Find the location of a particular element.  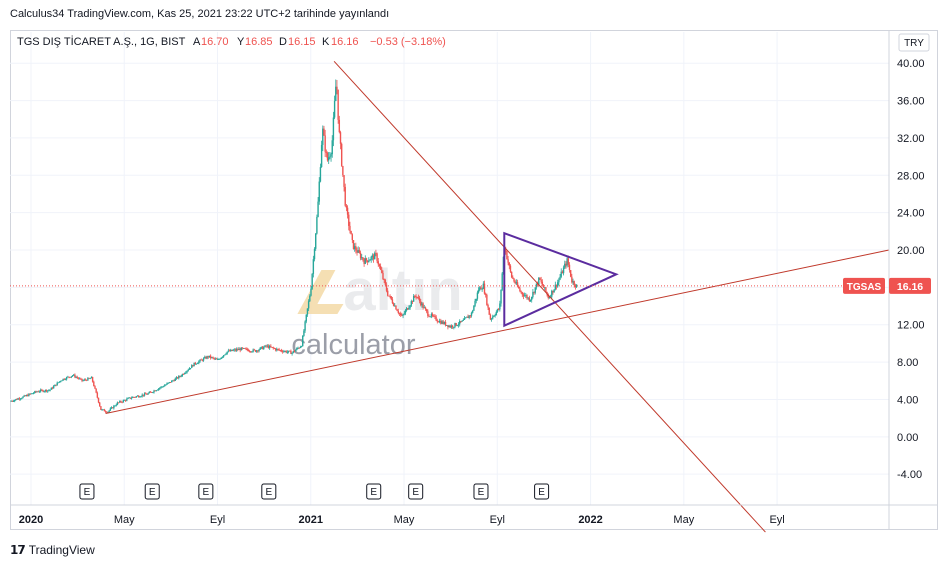

legend-low-label: D is located at coordinates (283, 42).